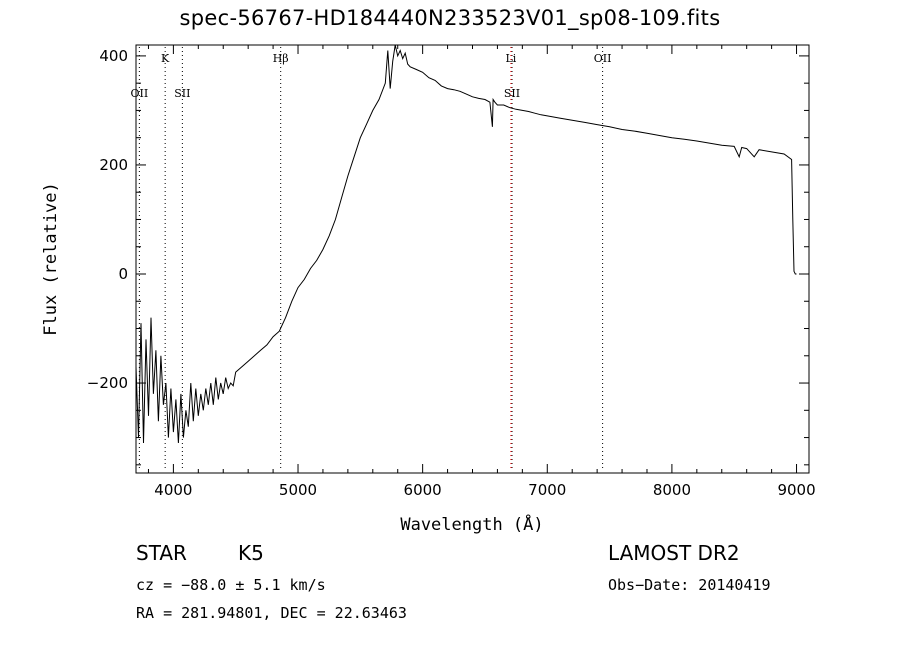 The height and width of the screenshot is (650, 900). What do you see at coordinates (113, 165) in the screenshot?
I see `y-tick-label: 200` at bounding box center [113, 165].